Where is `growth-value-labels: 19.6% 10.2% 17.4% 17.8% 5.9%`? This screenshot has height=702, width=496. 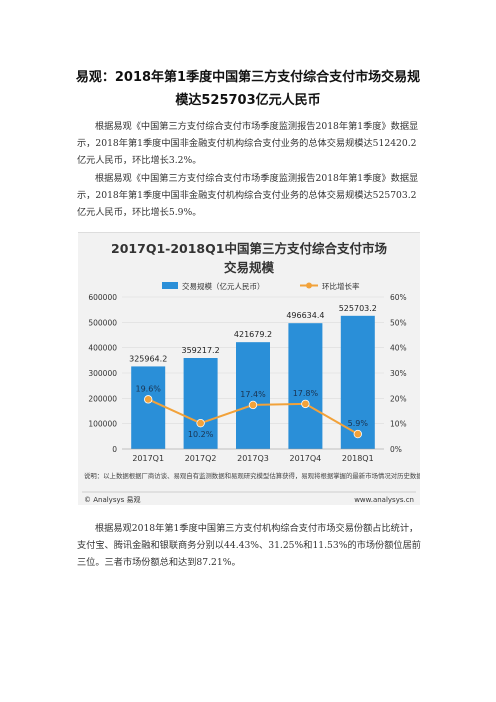 growth-value-labels: 19.6% 10.2% 17.4% 17.8% 5.9% is located at coordinates (251, 411).